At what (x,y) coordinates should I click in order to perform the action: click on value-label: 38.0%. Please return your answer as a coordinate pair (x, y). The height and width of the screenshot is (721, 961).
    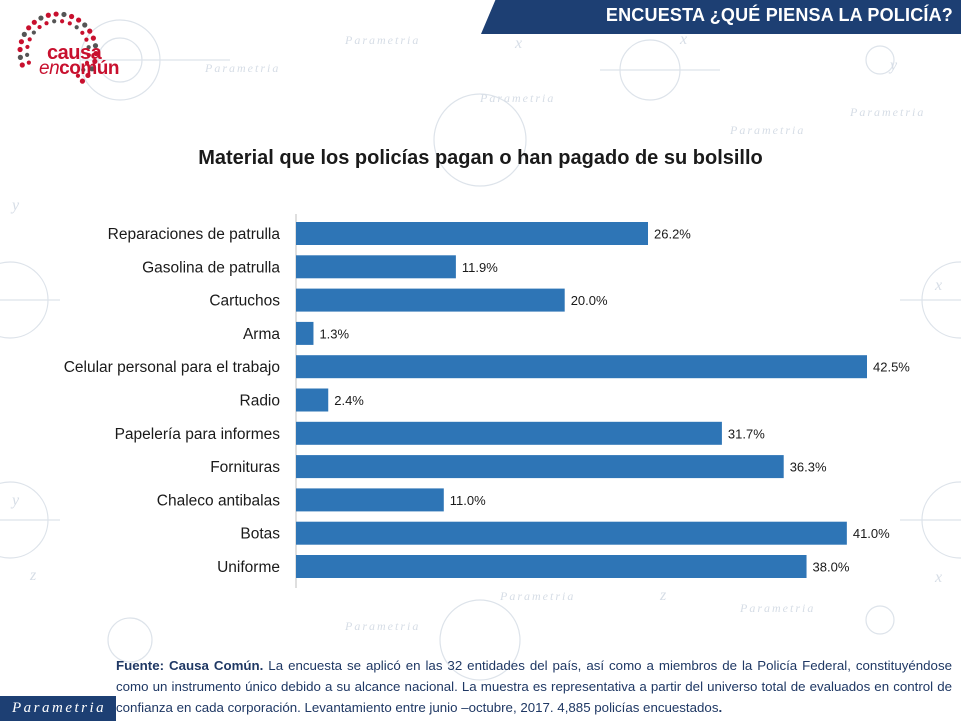
    Looking at the image, I should click on (831, 567).